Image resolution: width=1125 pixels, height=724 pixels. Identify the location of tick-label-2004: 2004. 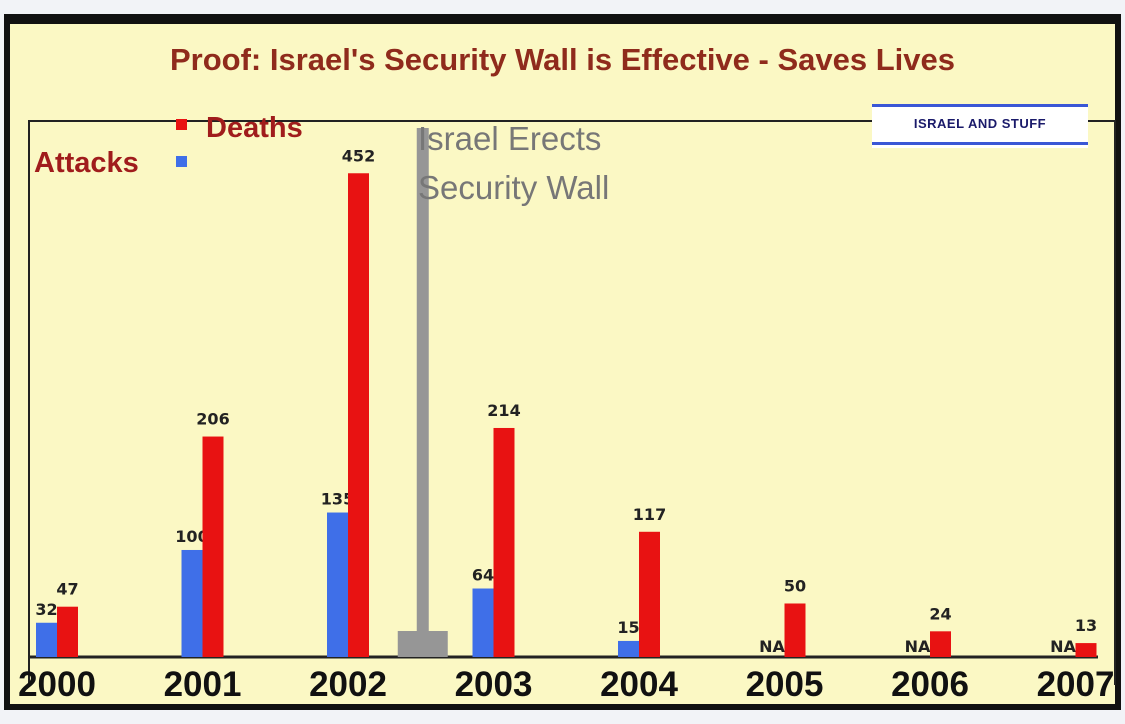
(639, 684).